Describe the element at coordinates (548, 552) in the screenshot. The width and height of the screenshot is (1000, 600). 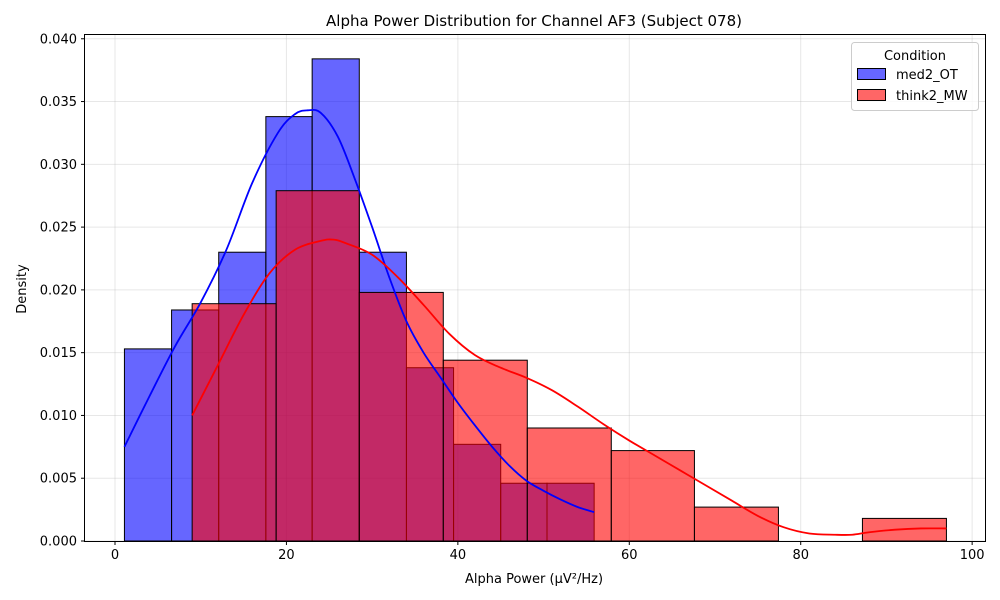
I see `x-axis: 0 20 40 60 80 100` at that location.